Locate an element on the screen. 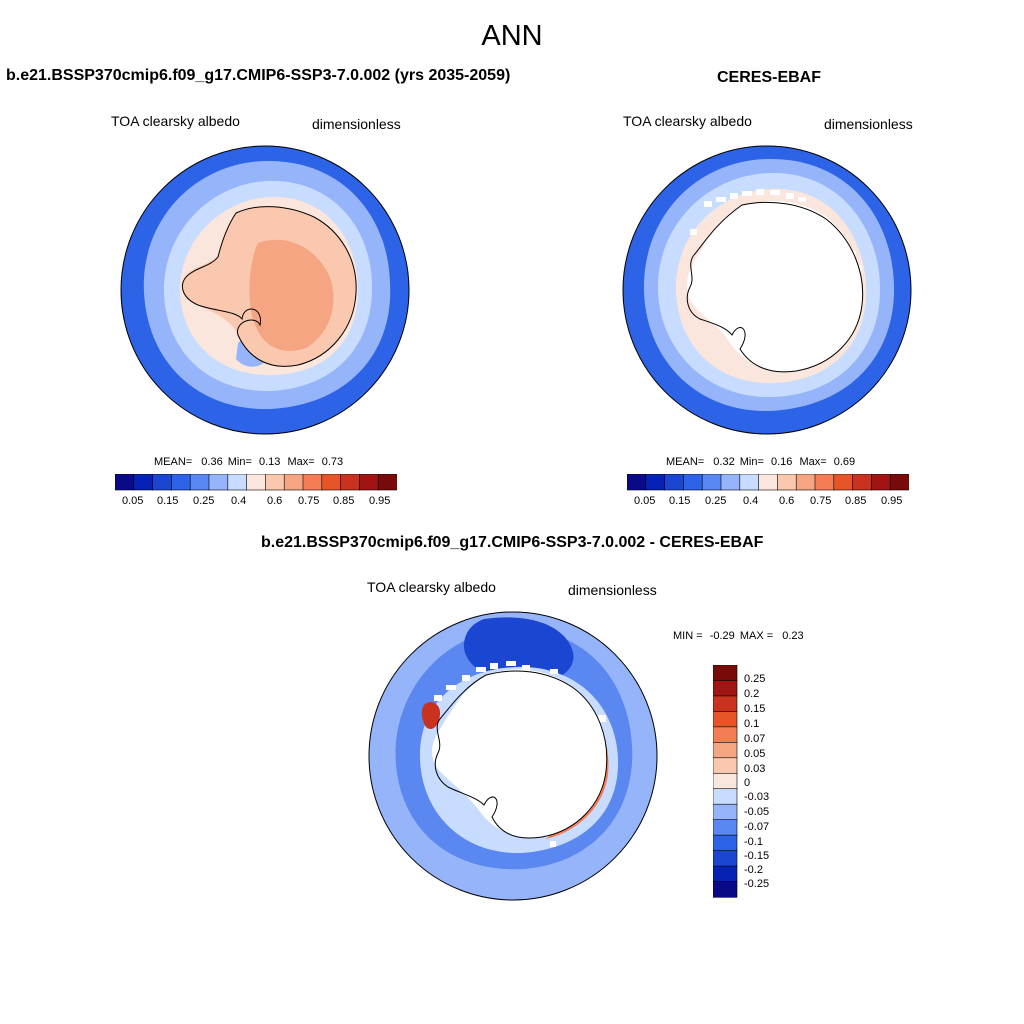 The height and width of the screenshot is (1024, 1024). diff-zone-continent-missing is located at coordinates (519, 753).